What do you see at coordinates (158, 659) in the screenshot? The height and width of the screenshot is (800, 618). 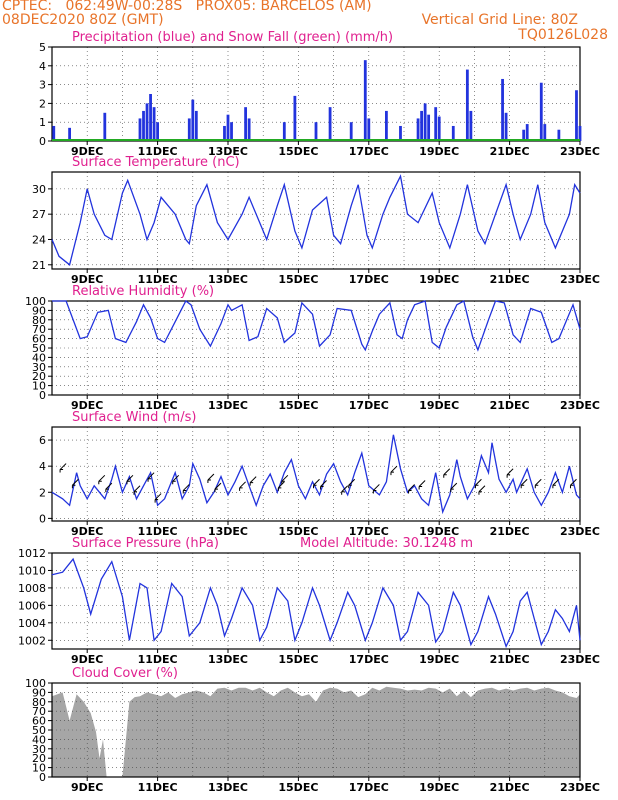 I see `pressure-xtick-label: 11DEC` at bounding box center [158, 659].